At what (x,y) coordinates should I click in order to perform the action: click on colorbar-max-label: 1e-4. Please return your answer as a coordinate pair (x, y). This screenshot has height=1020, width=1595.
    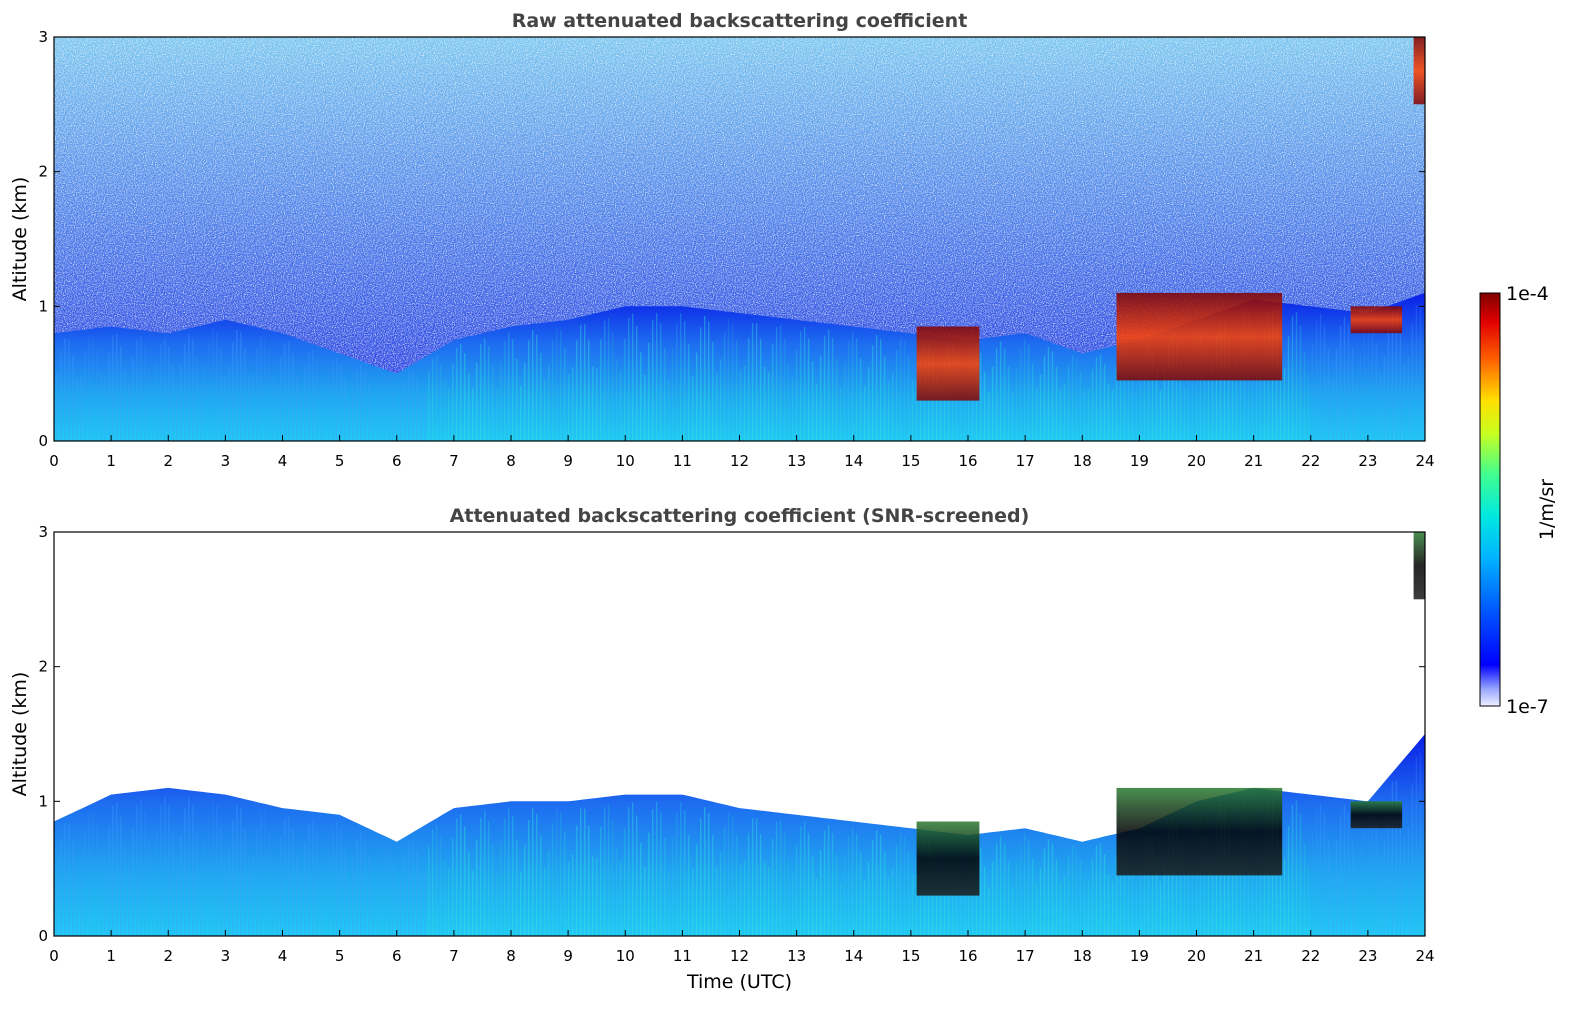
    Looking at the image, I should click on (1527, 294).